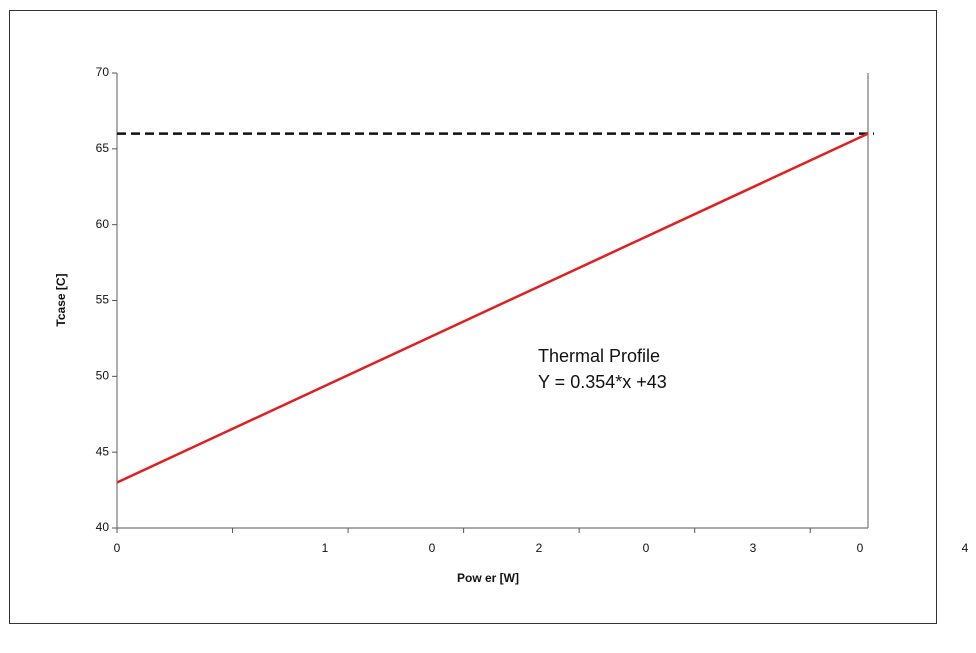 The width and height of the screenshot is (976, 653). Describe the element at coordinates (753, 548) in the screenshot. I see `x-tick-label: 3` at that location.